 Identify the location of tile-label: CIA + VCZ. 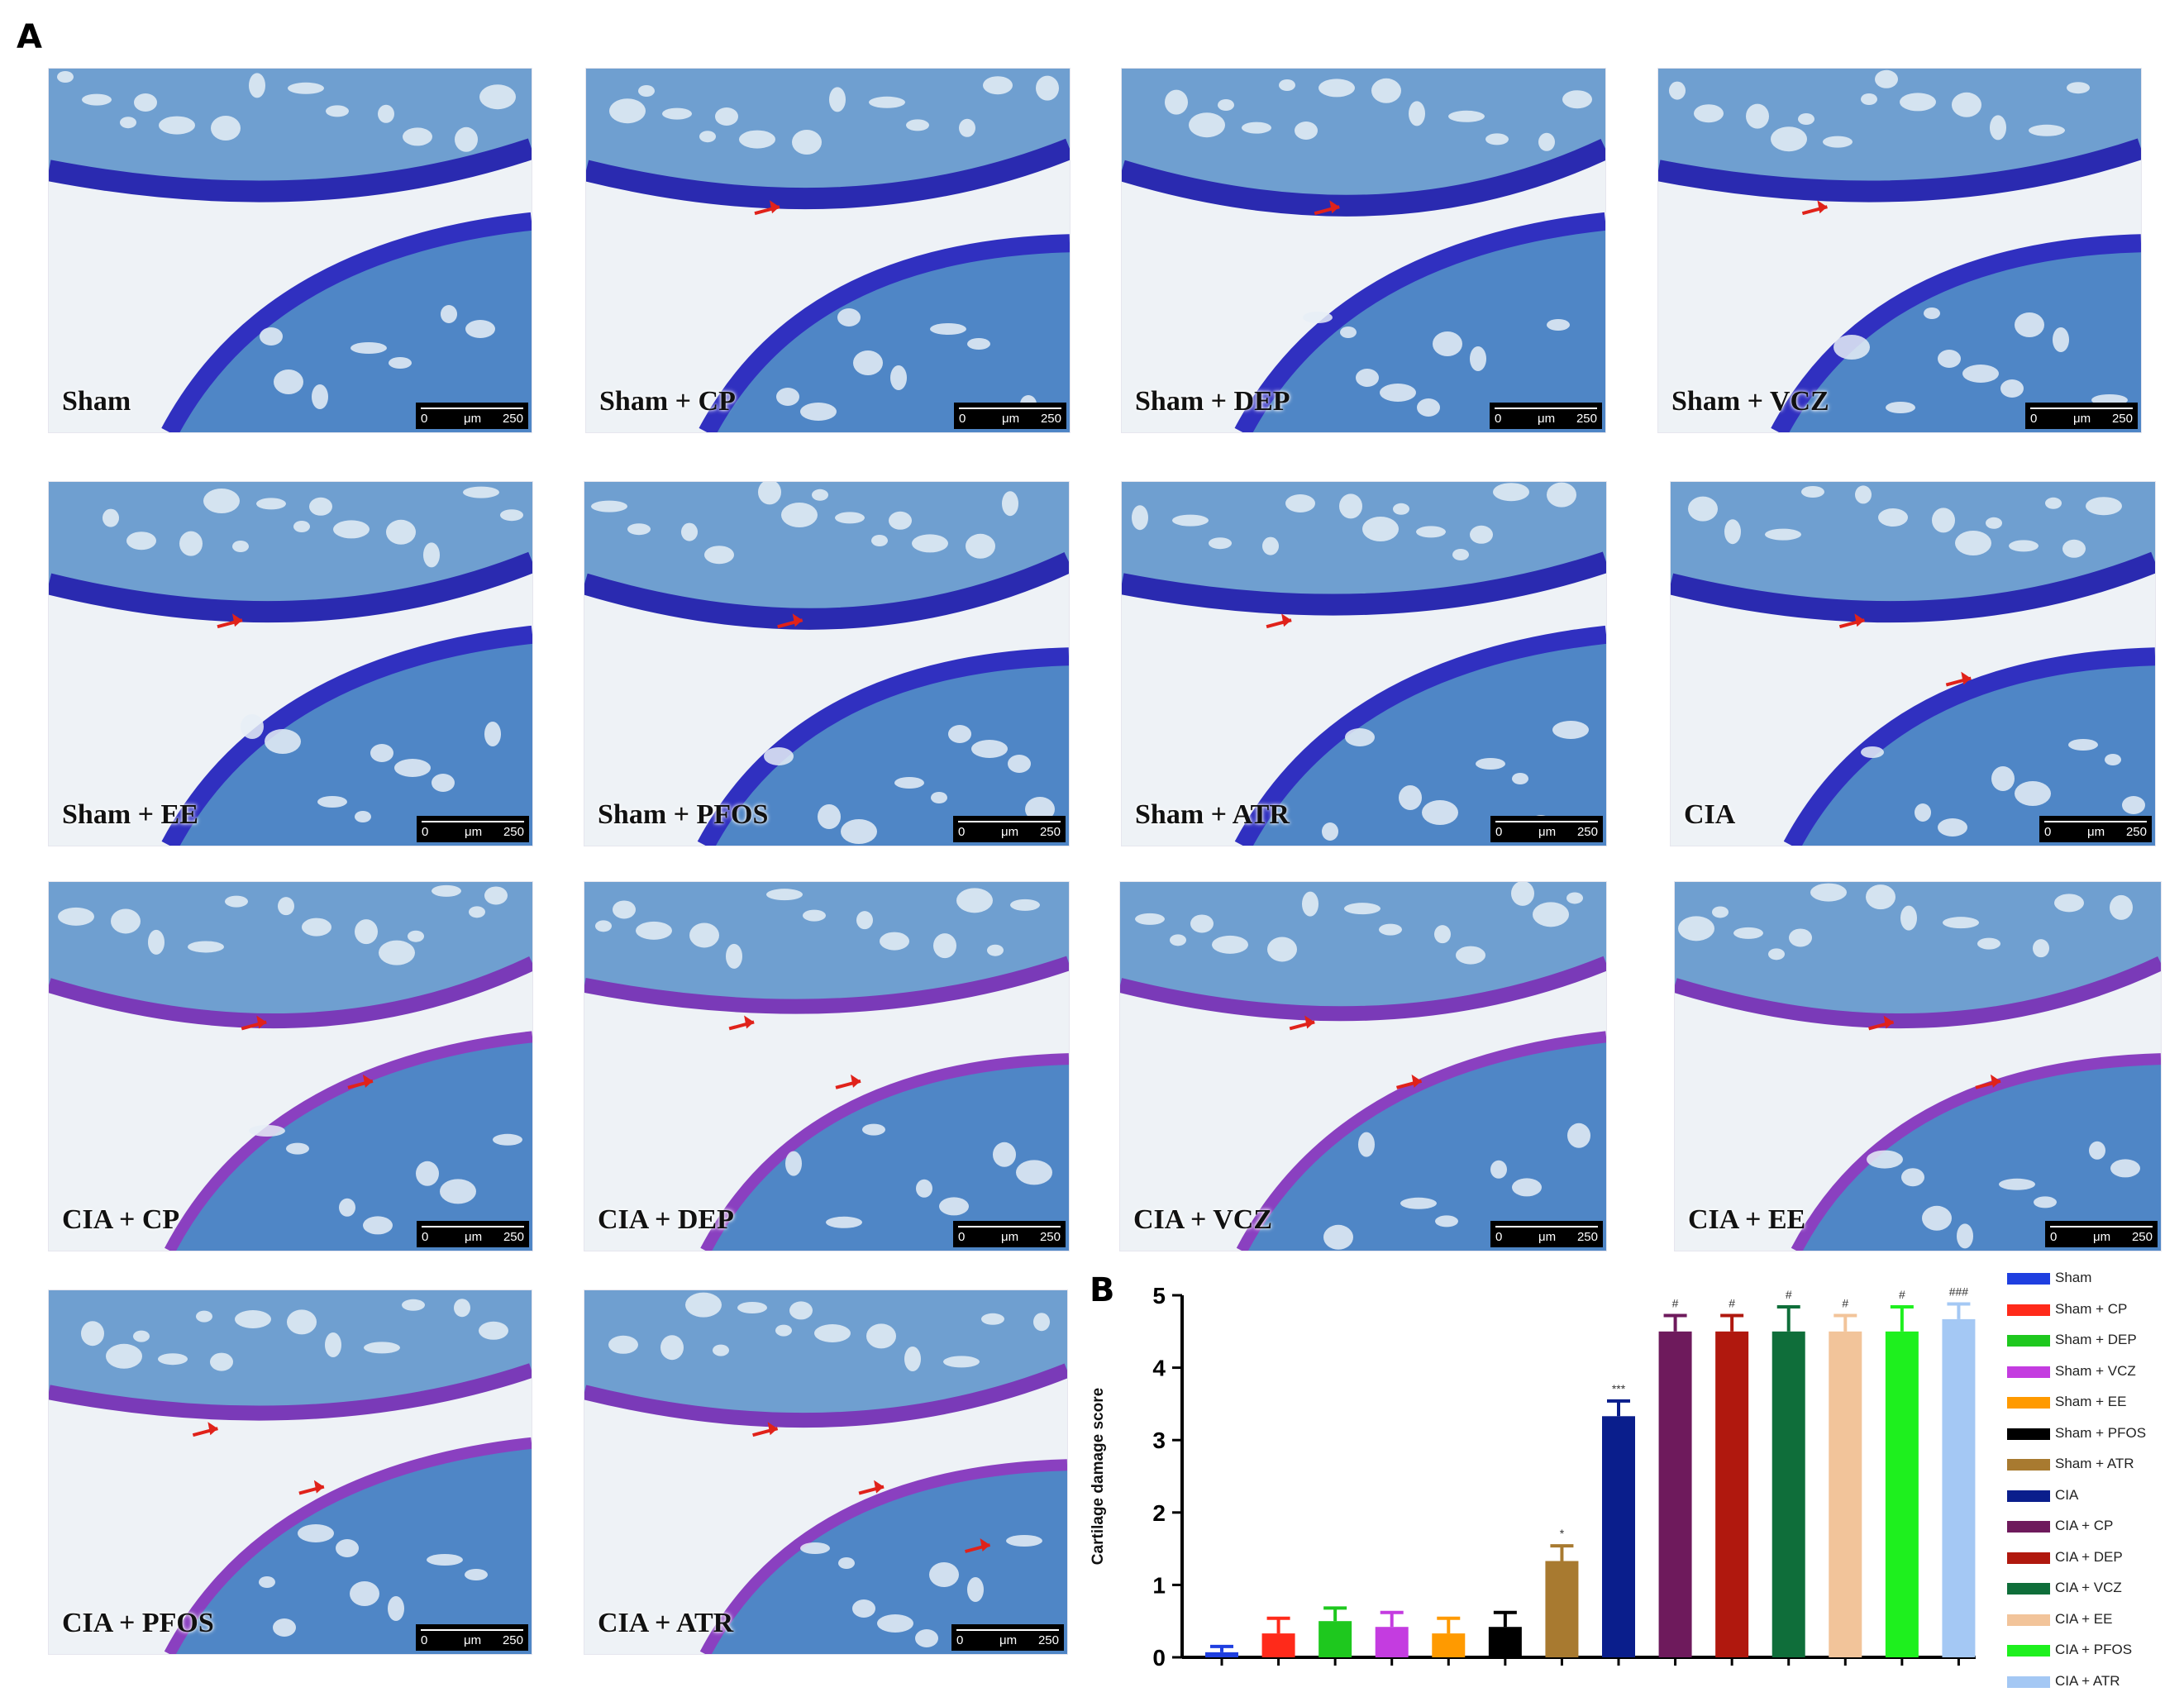
(1203, 1219).